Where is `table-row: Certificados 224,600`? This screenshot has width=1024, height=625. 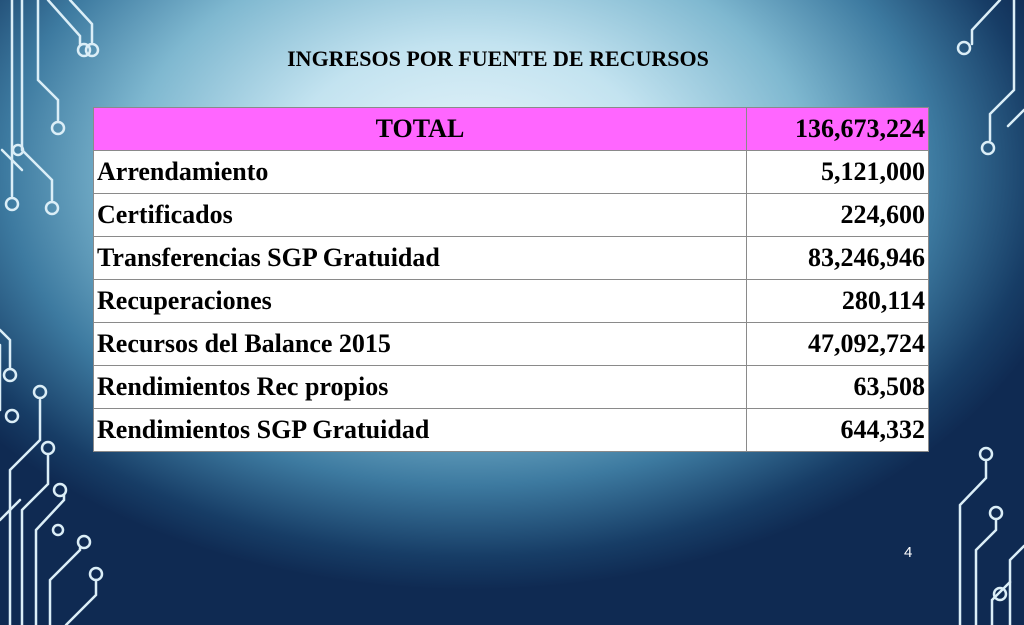
table-row: Certificados 224,600 is located at coordinates (511, 215).